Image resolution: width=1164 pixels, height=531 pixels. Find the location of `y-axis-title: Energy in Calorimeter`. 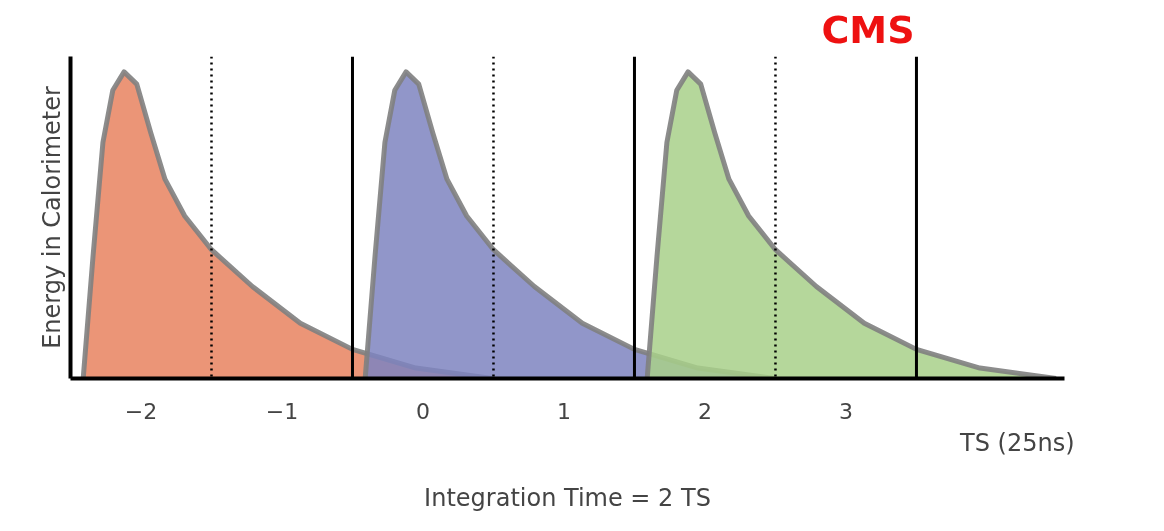

y-axis-title: Energy in Calorimeter is located at coordinates (51, 217).